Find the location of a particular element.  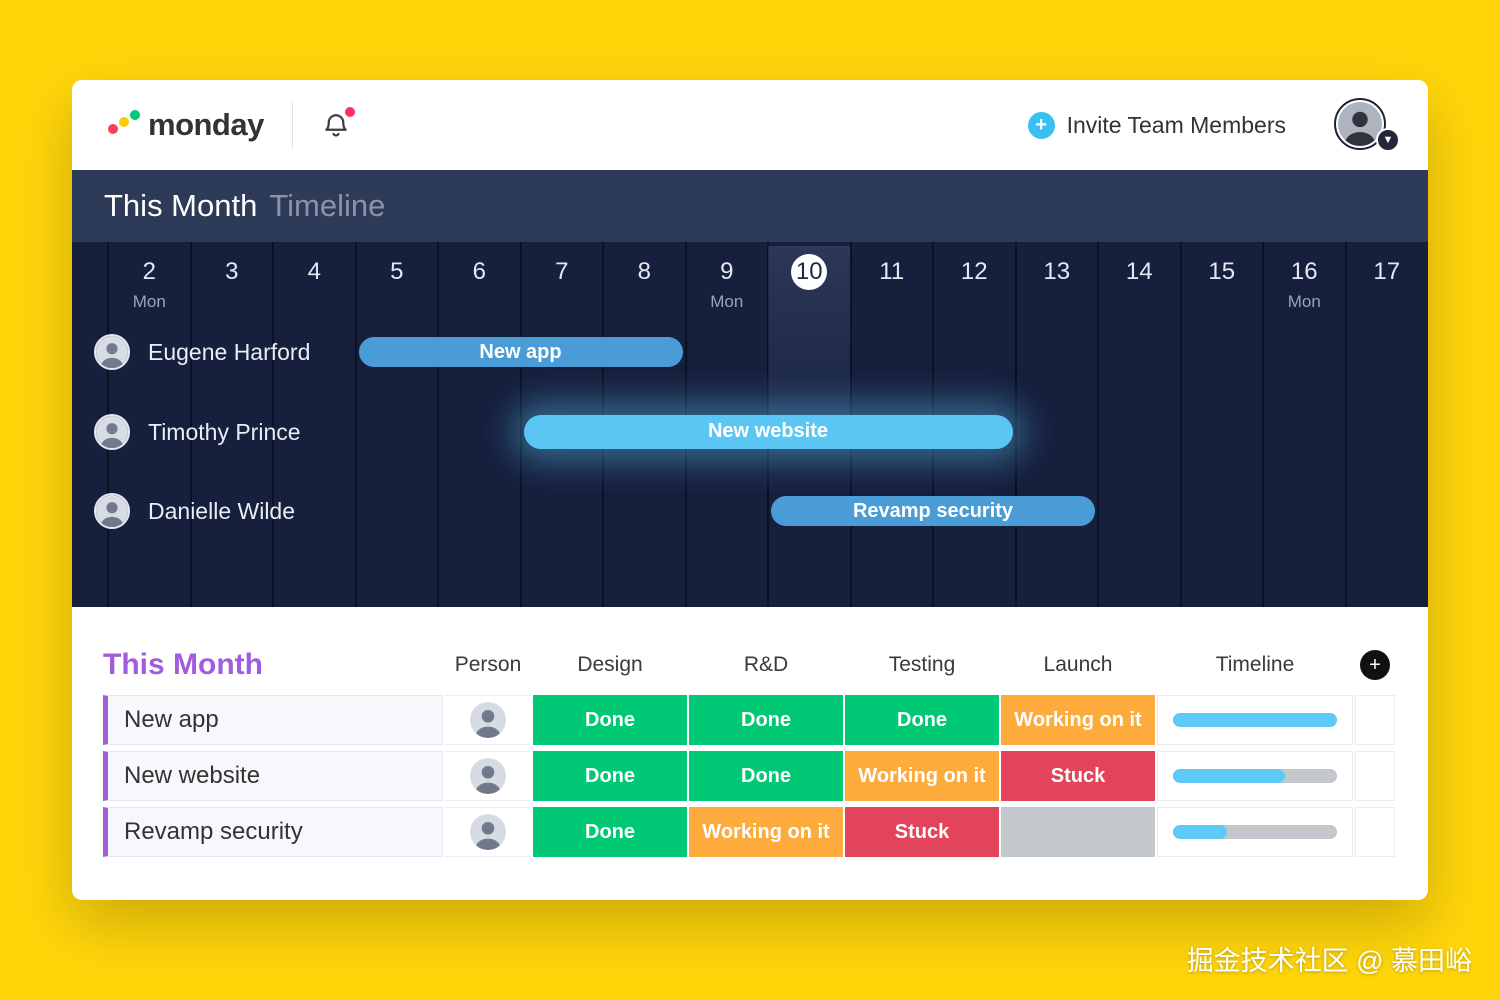

day-number: 15 is located at coordinates (1222, 271).